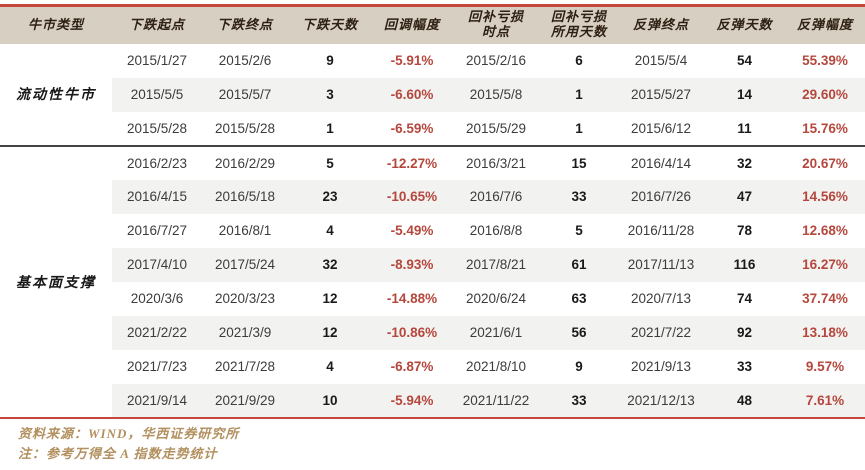 This screenshot has width=865, height=470. I want to click on decline-days: 1, so click(330, 128).